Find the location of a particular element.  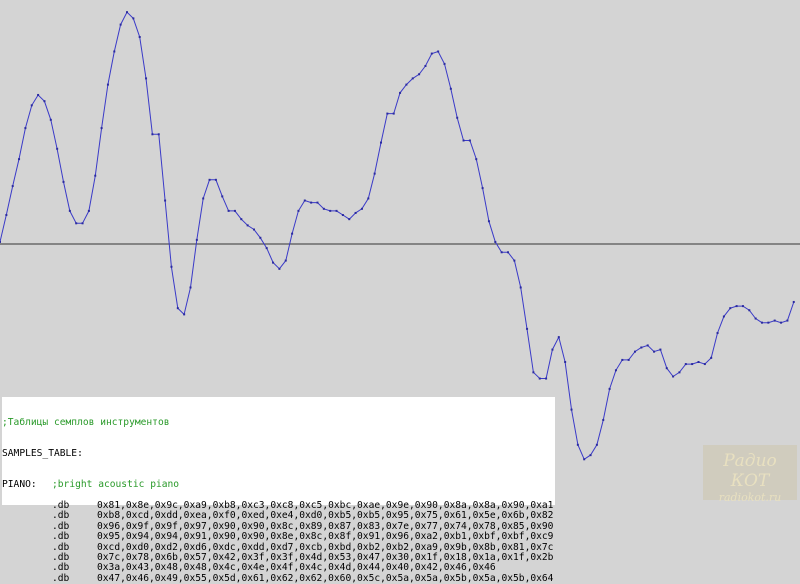

byte: 0xcb, is located at coordinates (314, 547).